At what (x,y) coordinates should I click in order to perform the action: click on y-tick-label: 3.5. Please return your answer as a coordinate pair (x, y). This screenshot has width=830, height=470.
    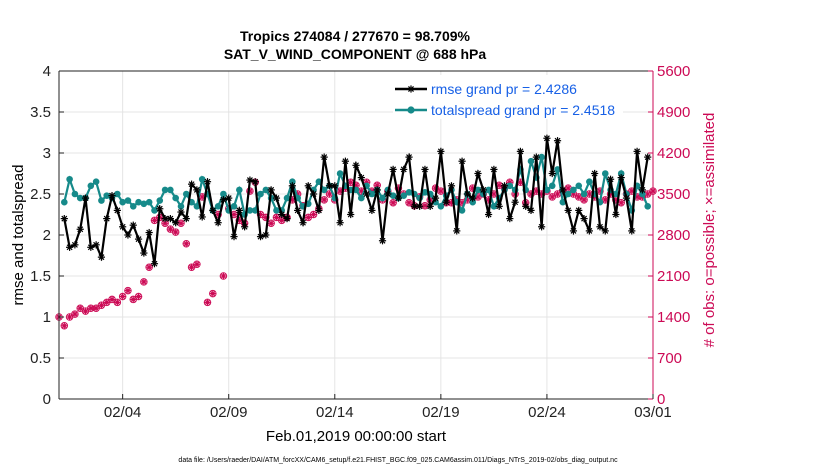
    Looking at the image, I should click on (40, 112).